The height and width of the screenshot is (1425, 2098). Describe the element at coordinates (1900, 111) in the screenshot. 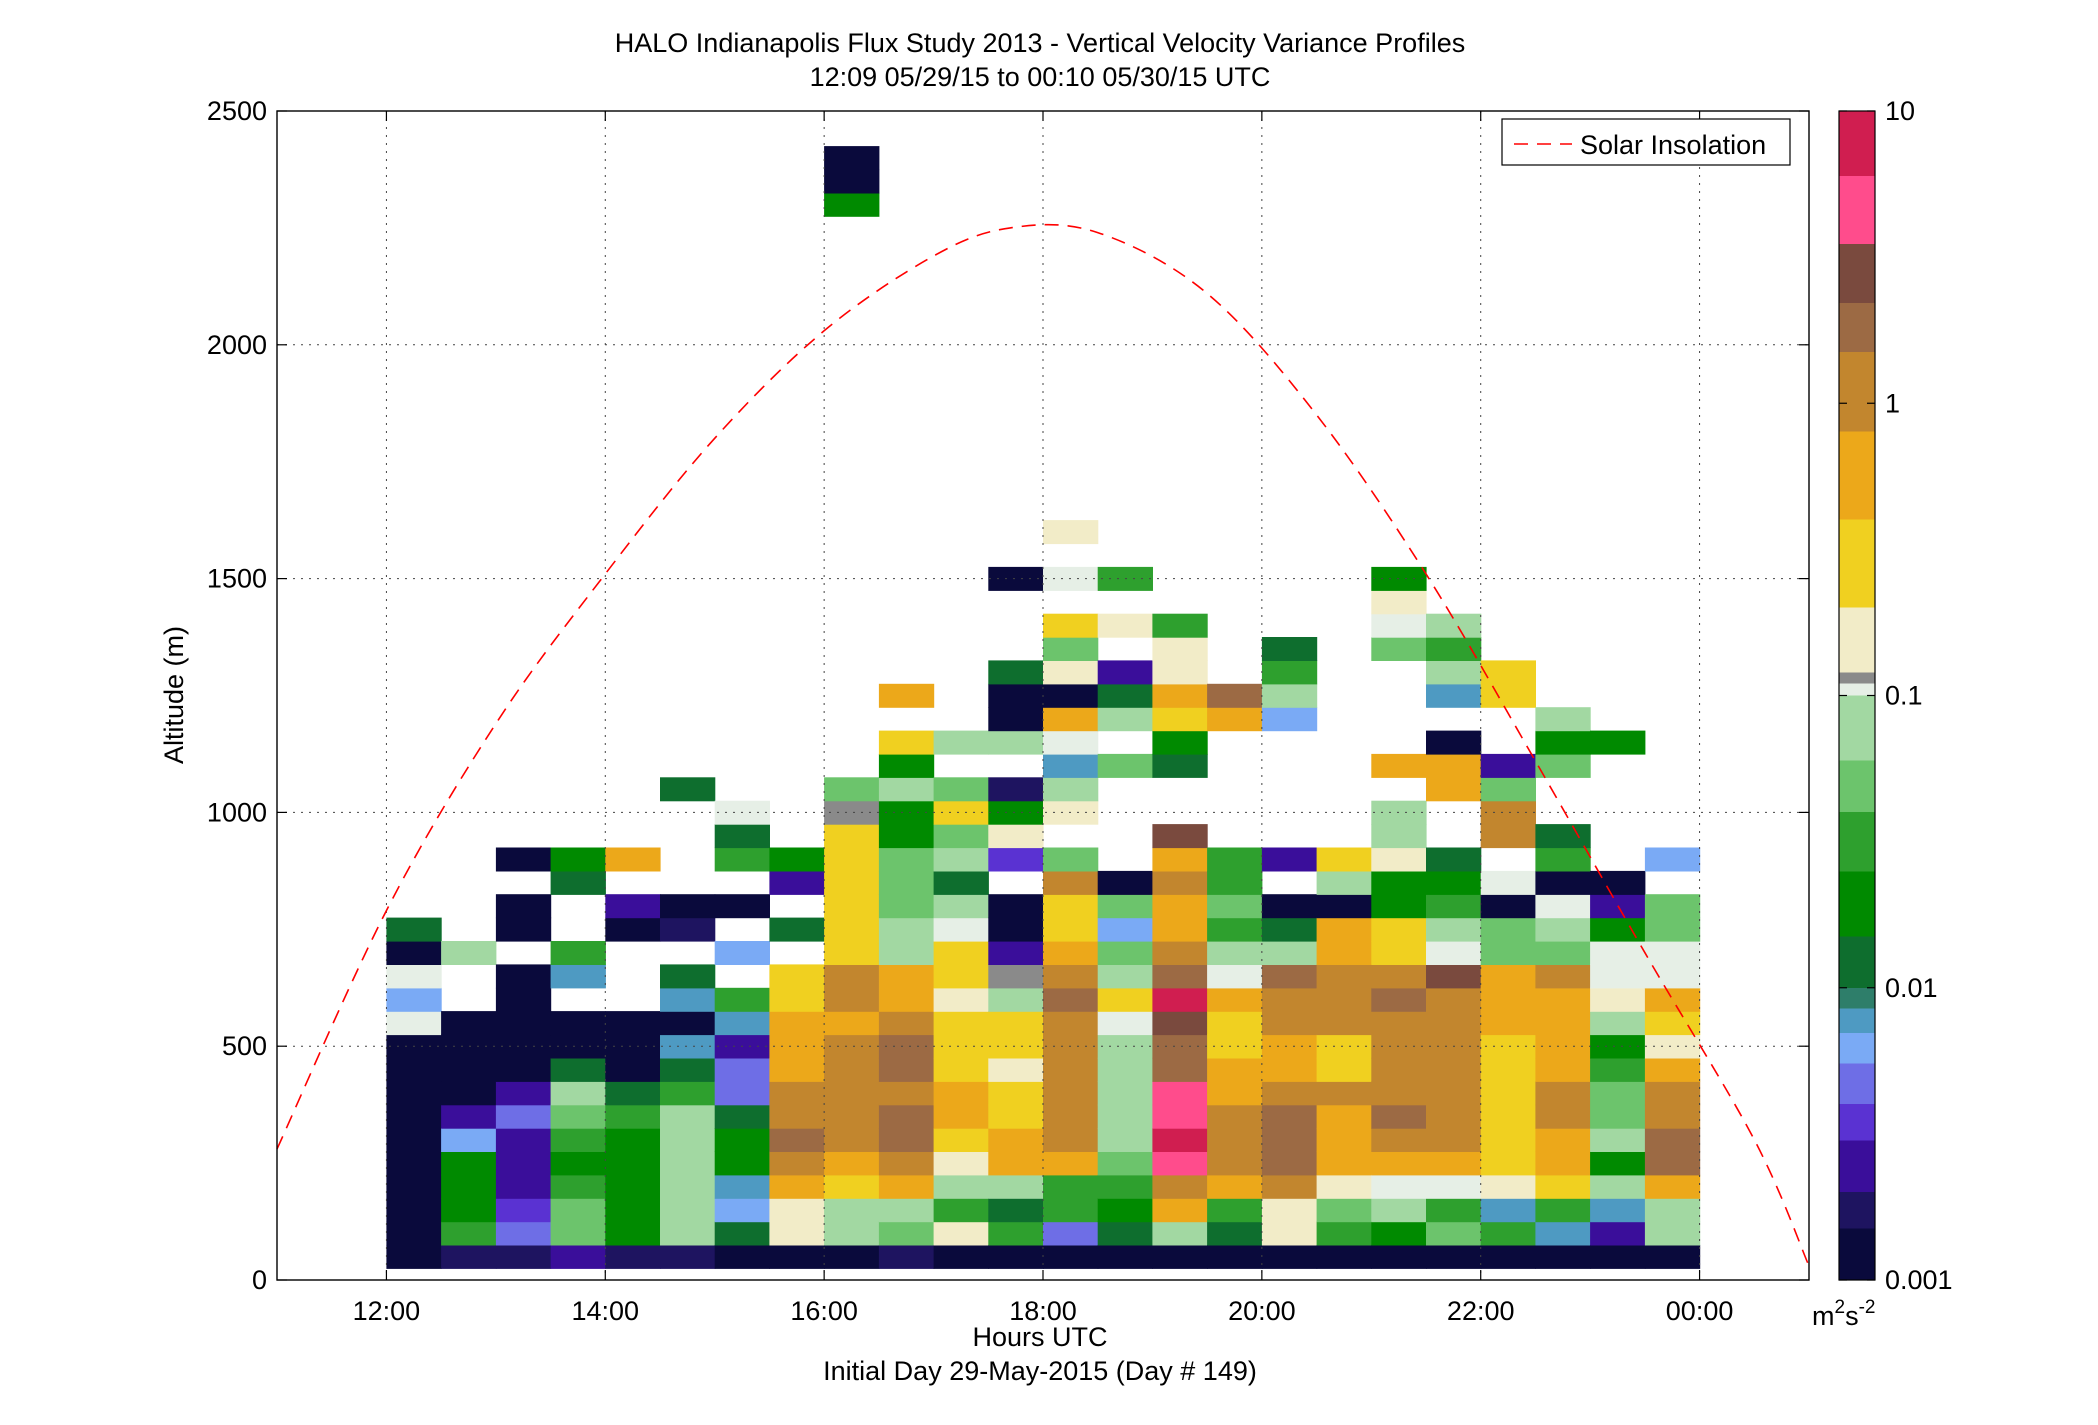

I see `colorbar-tick-label: 10` at that location.